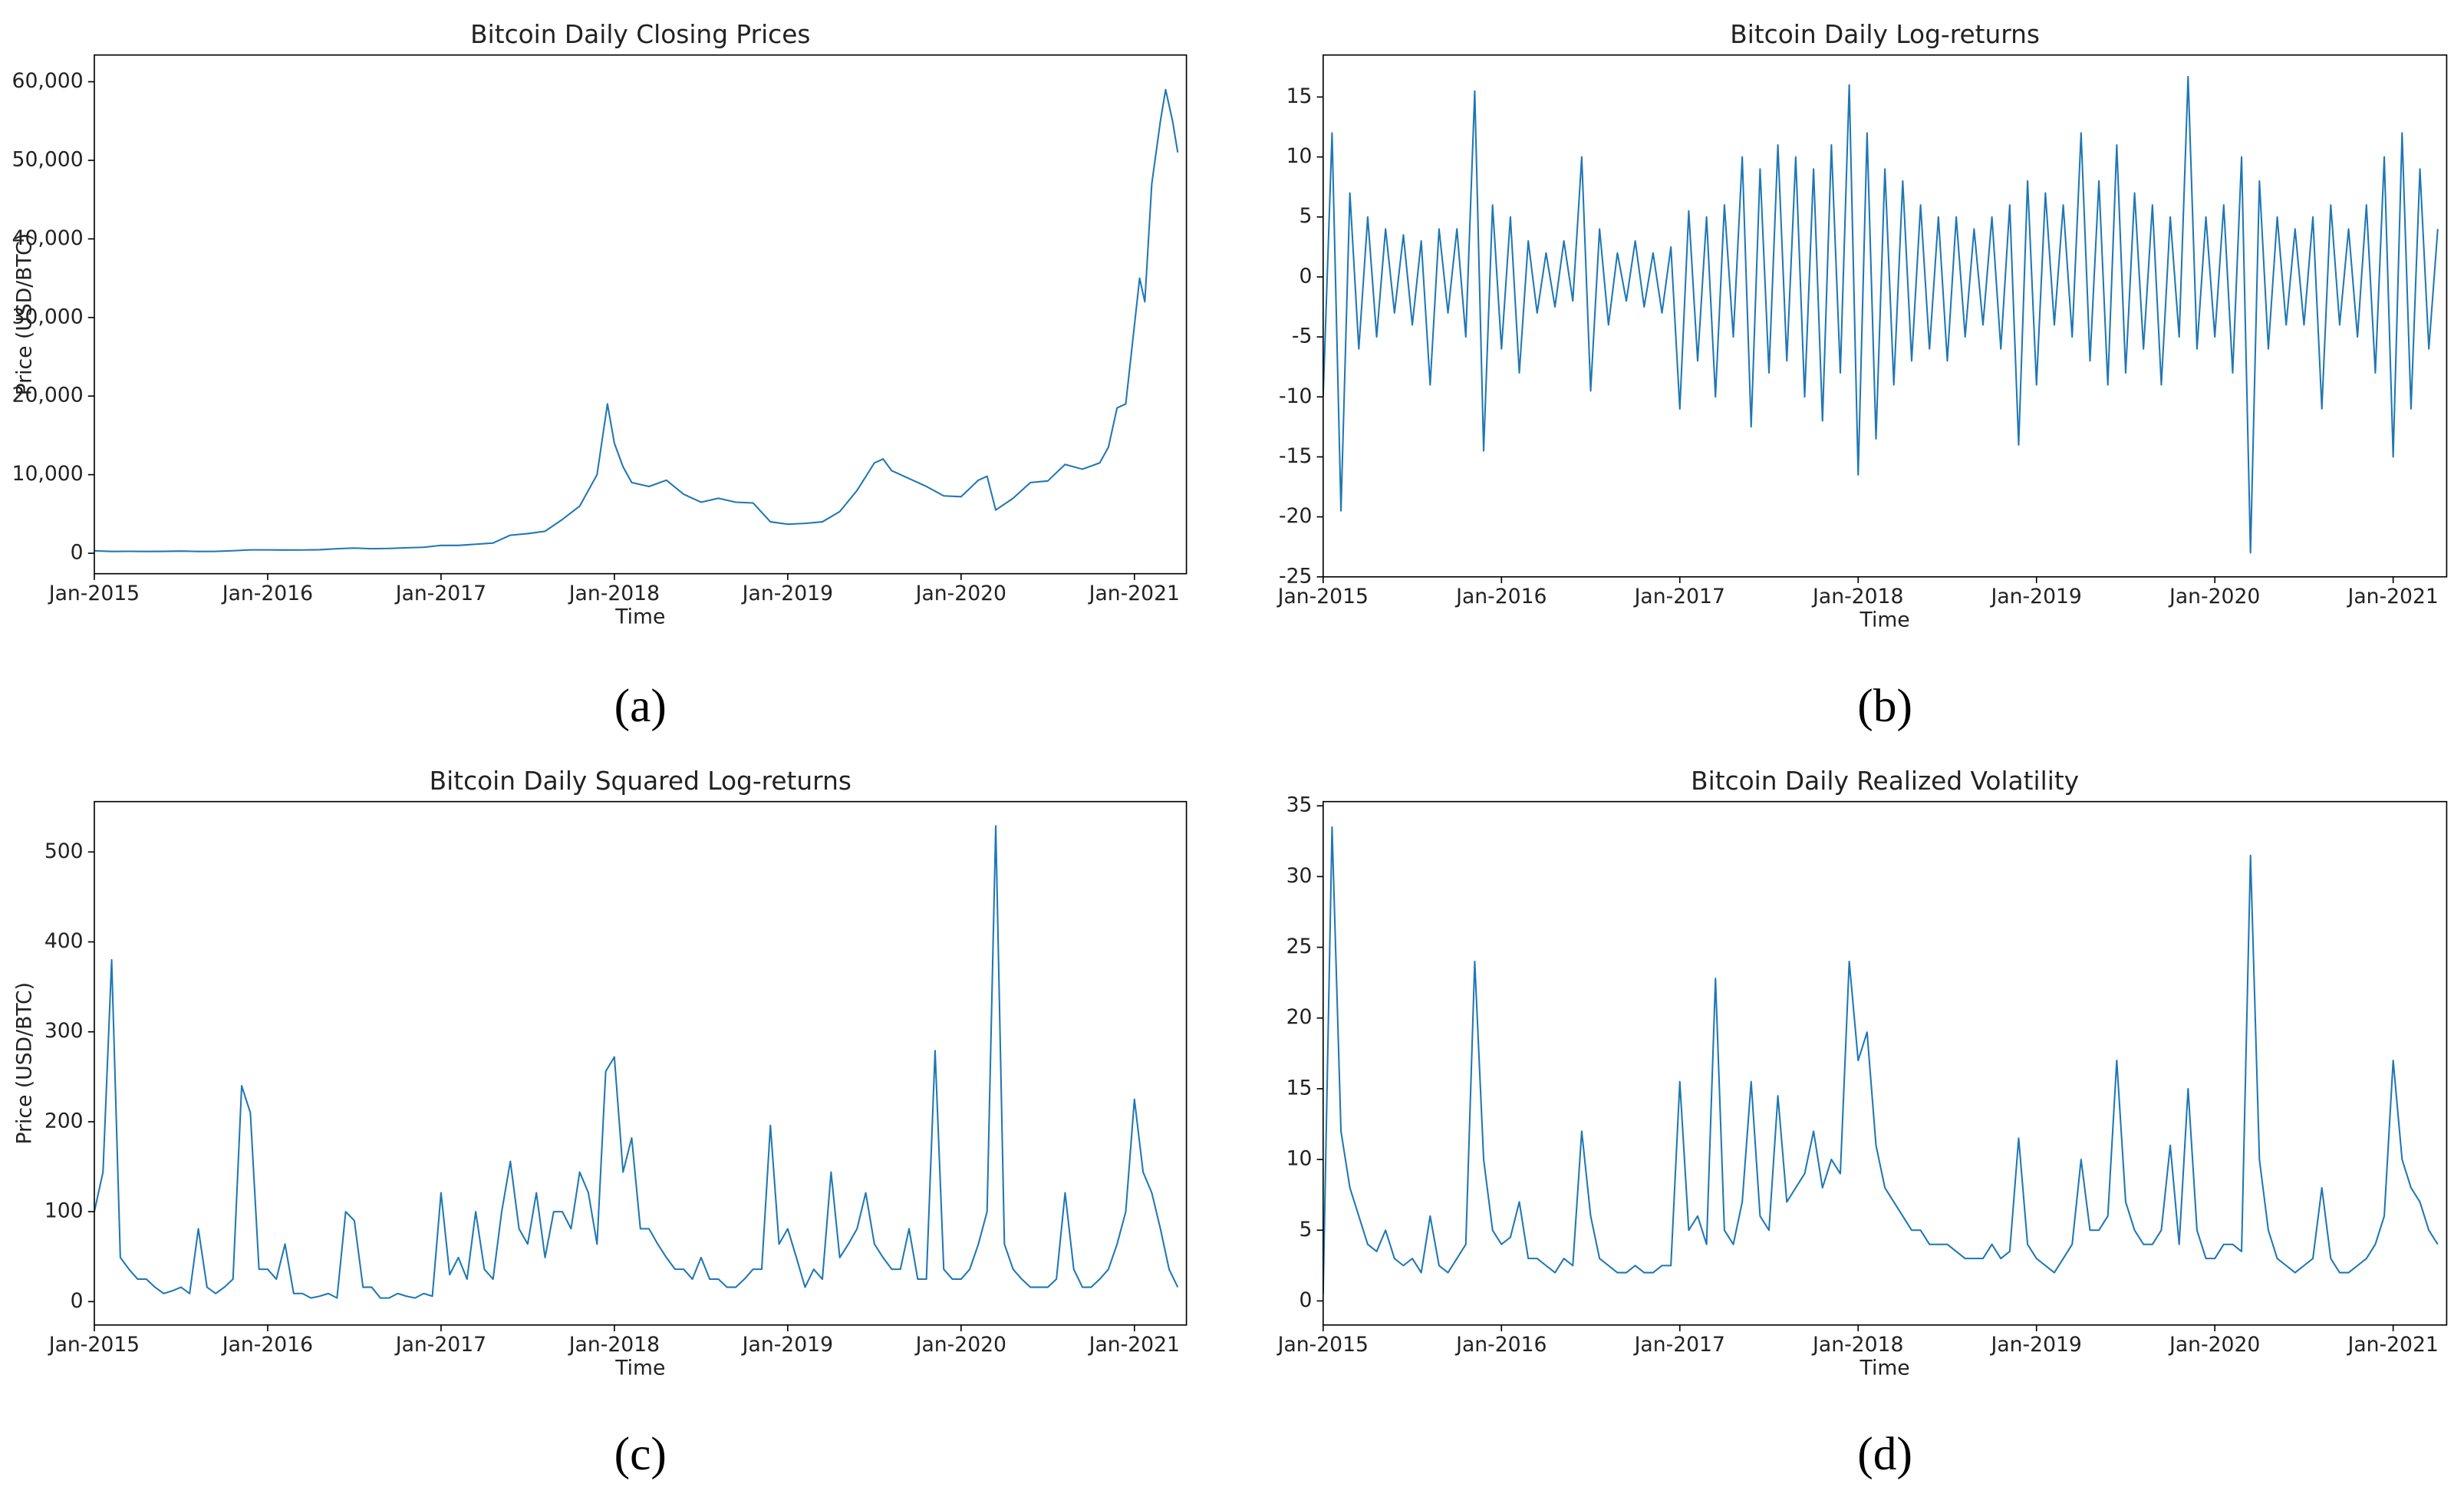  I want to click on y-tick-label: 30,000, so click(48, 316).